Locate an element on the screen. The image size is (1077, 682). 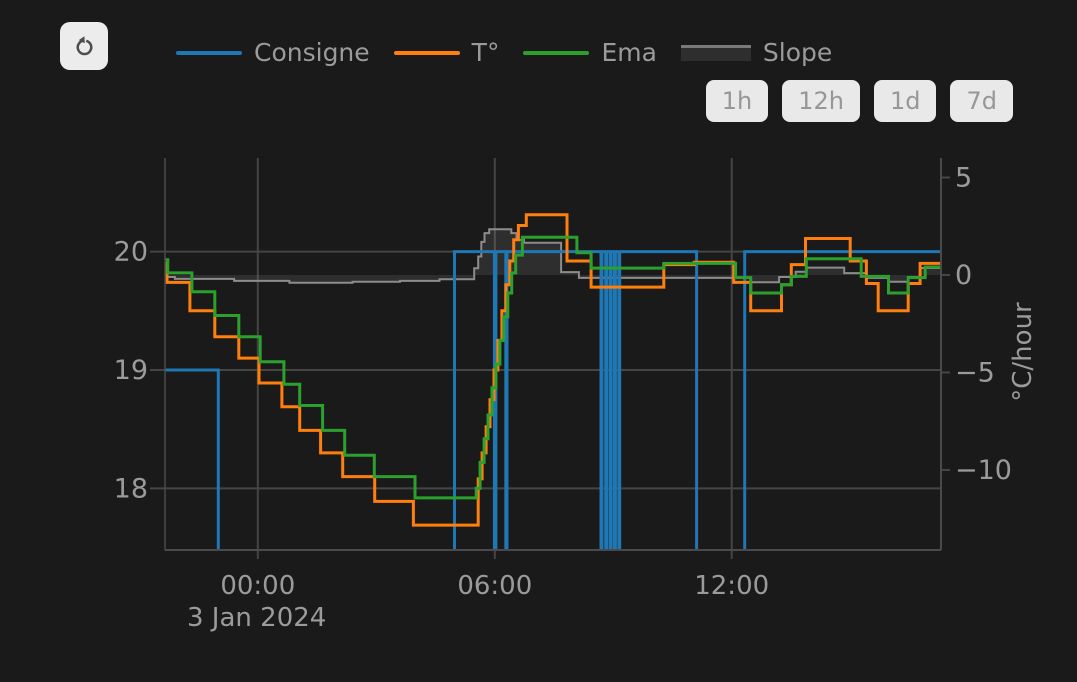
x-axis-date-label: 3 Jan 2024 is located at coordinates (256, 618).